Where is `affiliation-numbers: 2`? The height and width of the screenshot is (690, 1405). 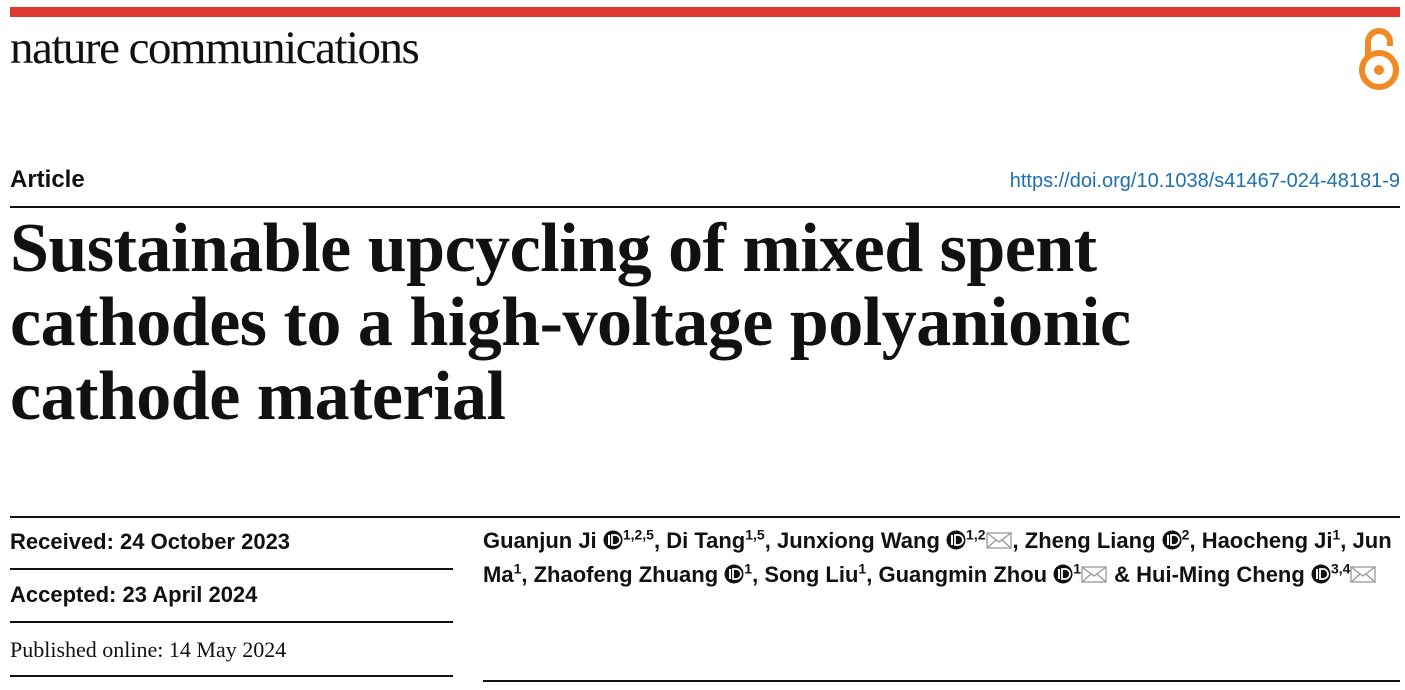 affiliation-numbers: 2 is located at coordinates (1185, 534).